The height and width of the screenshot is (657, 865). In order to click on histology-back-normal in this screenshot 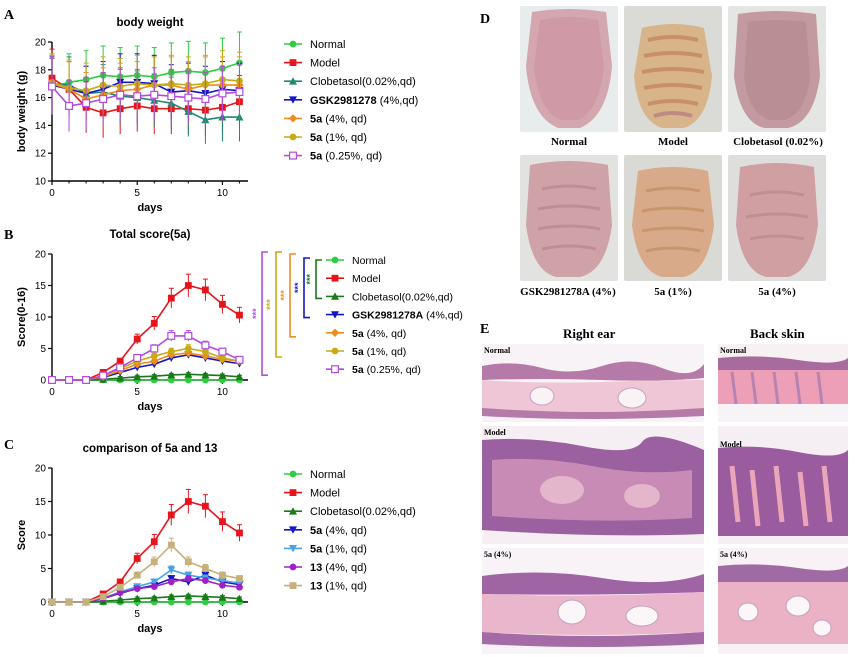, I will do `click(783, 383)`.